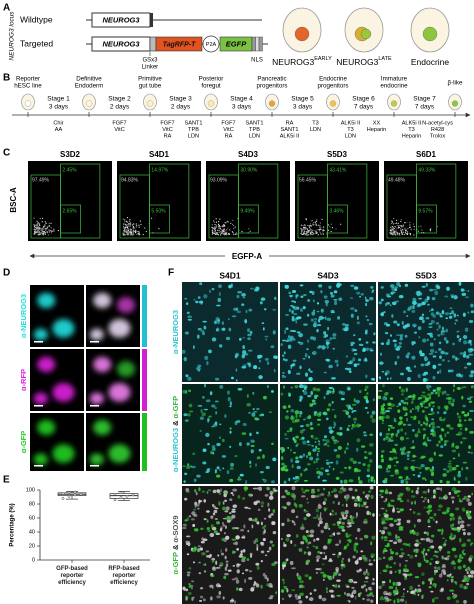  Describe the element at coordinates (38, 466) in the screenshot. I see `scale-bar` at that location.